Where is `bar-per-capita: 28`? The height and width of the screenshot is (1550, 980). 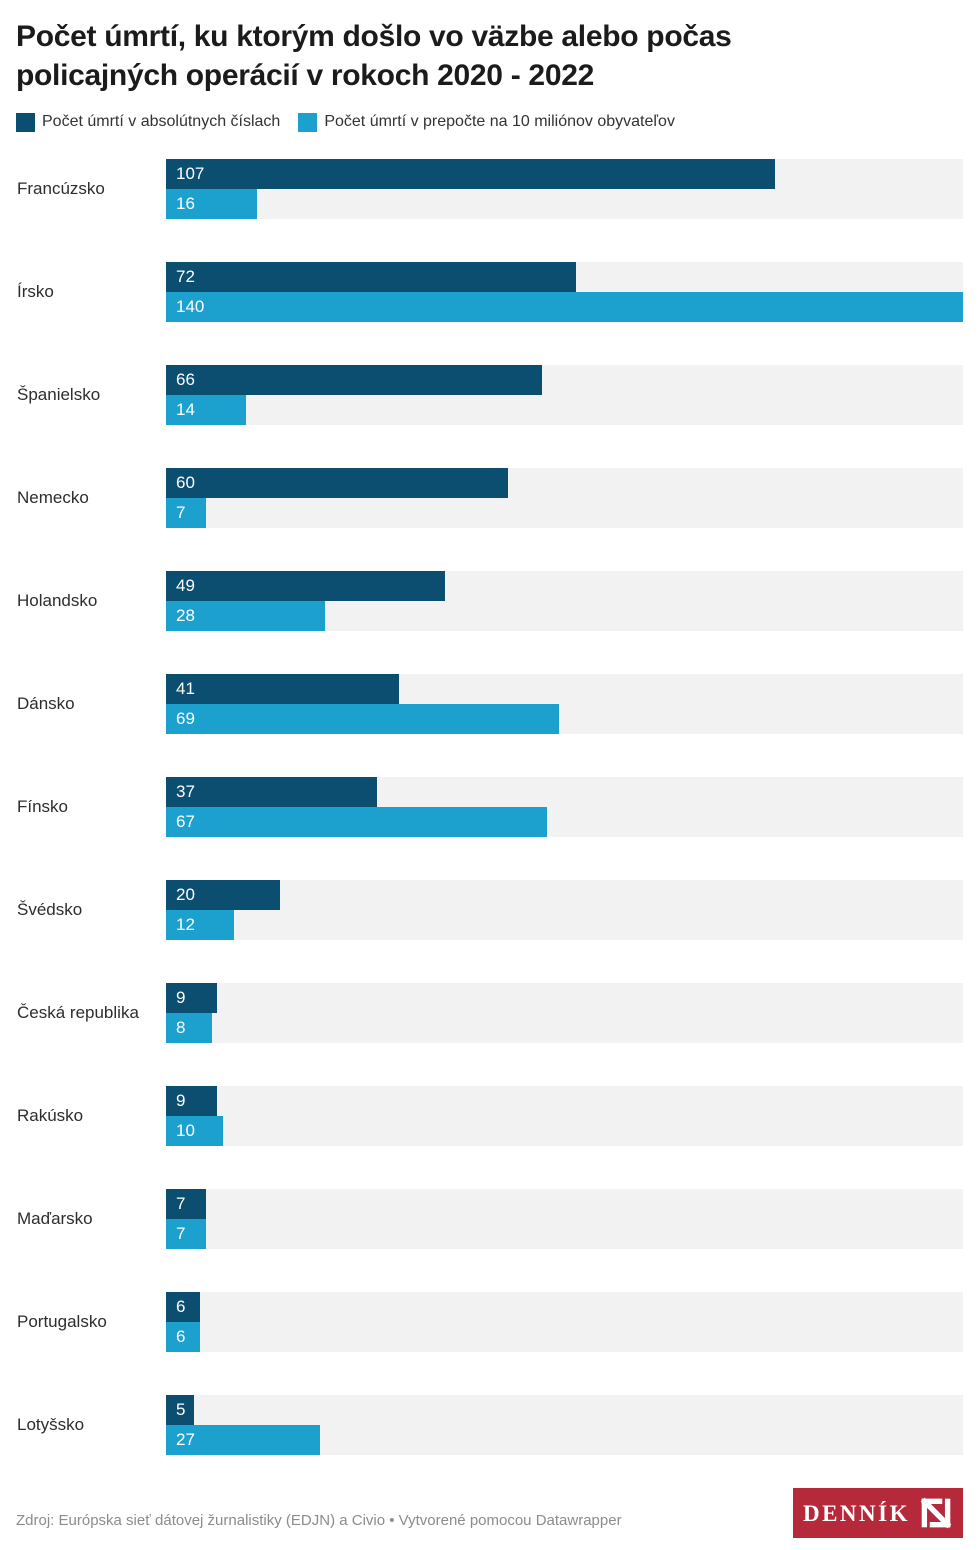
bar-per-capita: 28 is located at coordinates (246, 616).